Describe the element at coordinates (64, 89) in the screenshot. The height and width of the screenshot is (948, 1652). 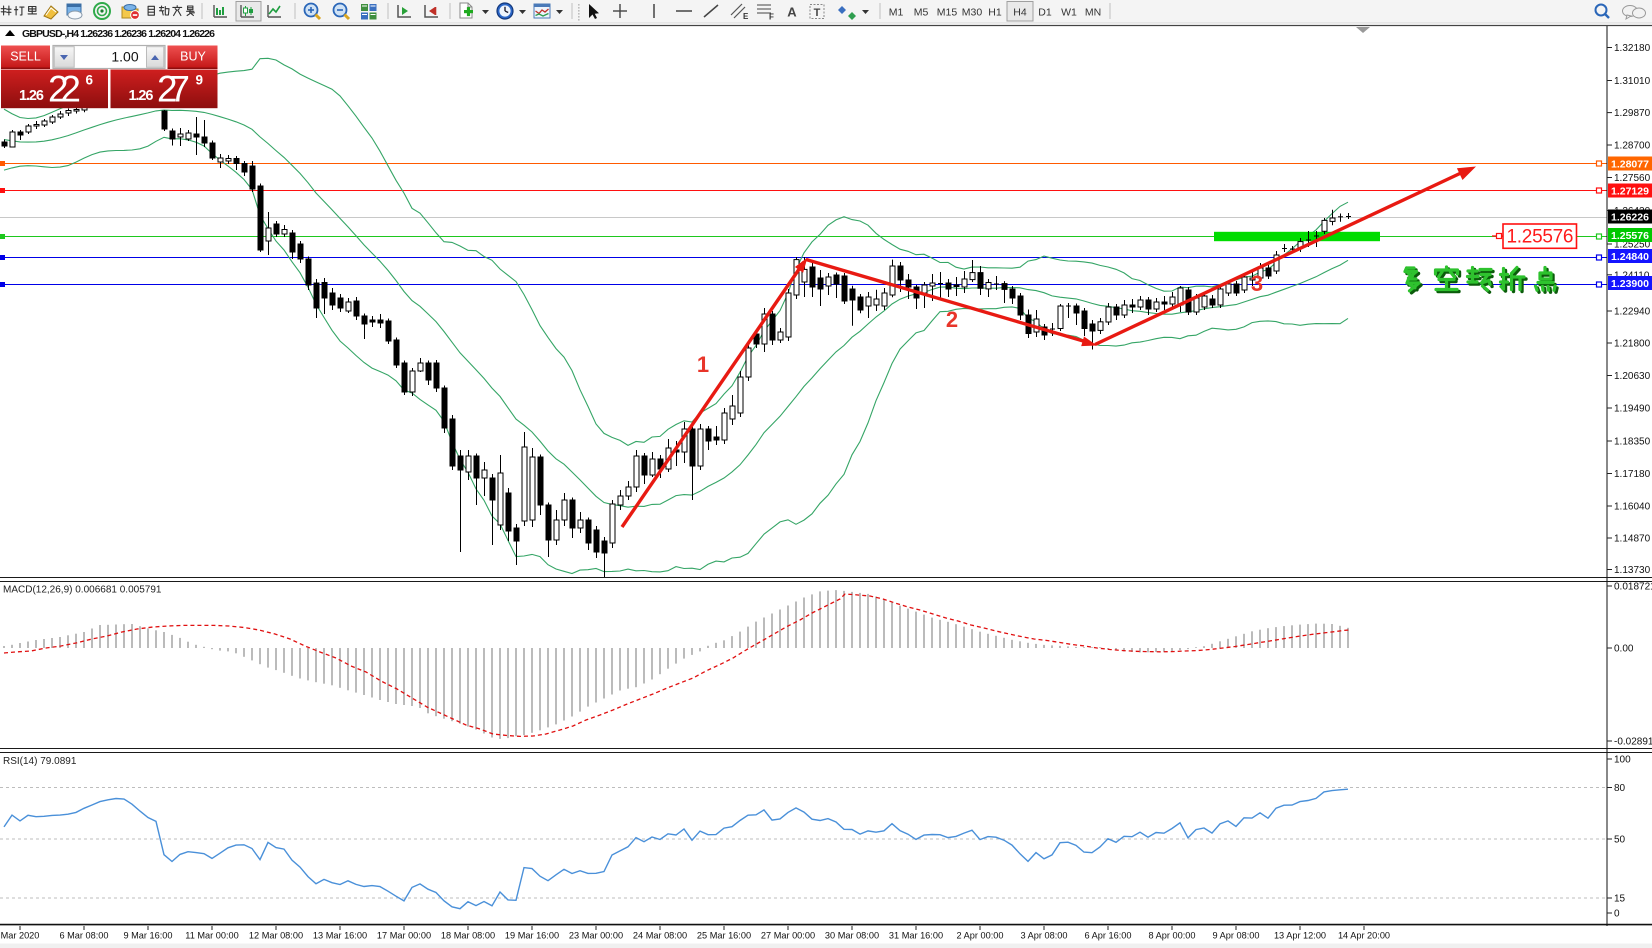
I see `svg-text: 22` at that location.